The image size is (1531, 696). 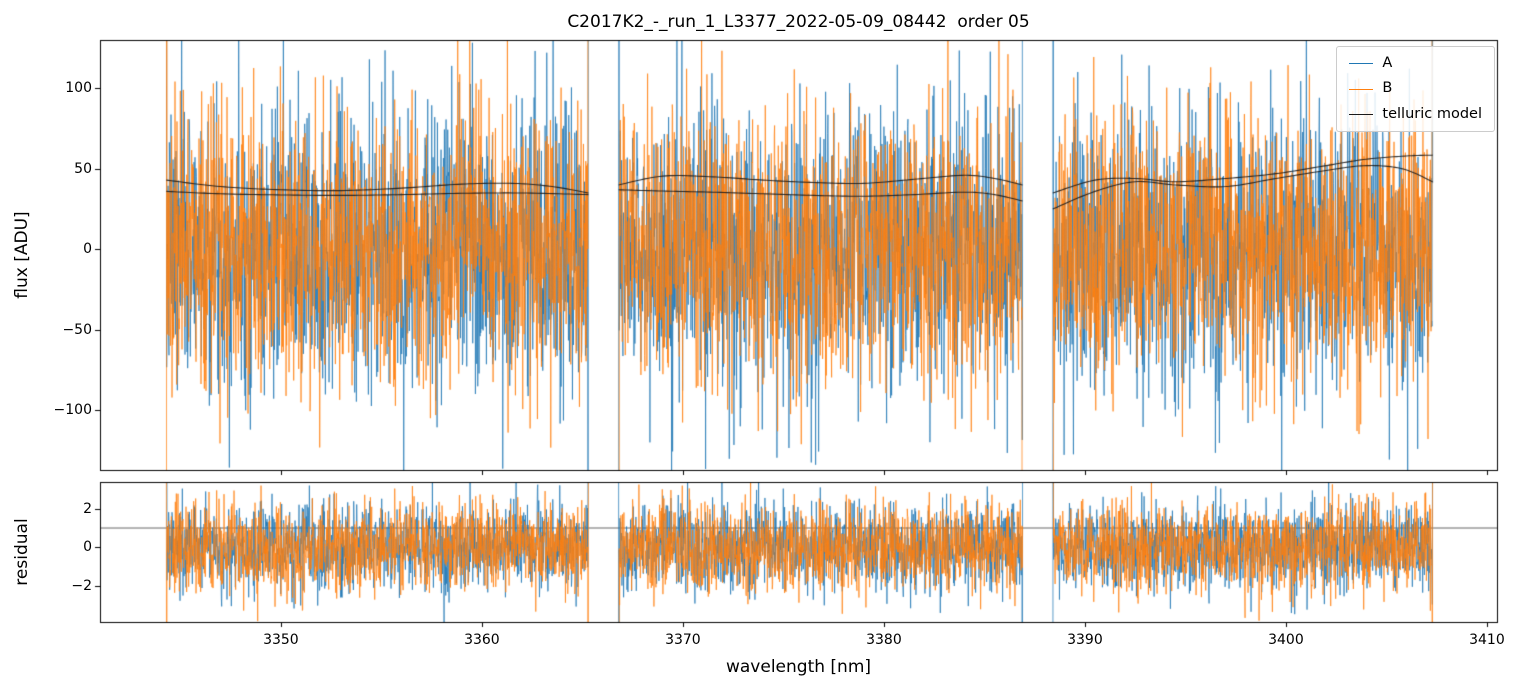 What do you see at coordinates (22, 552) in the screenshot?
I see `y-axis-label-residual: residual` at bounding box center [22, 552].